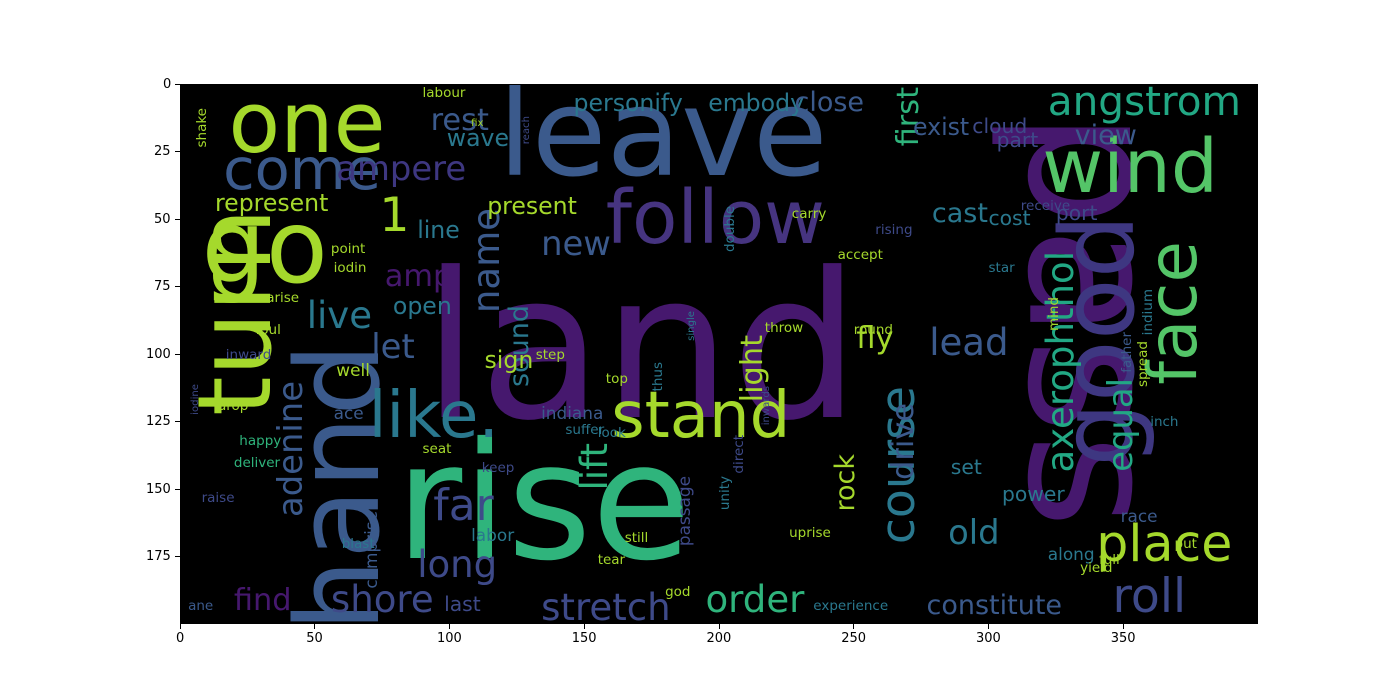 This screenshot has height=700, width=1400. I want to click on word-ace: ace, so click(348, 413).